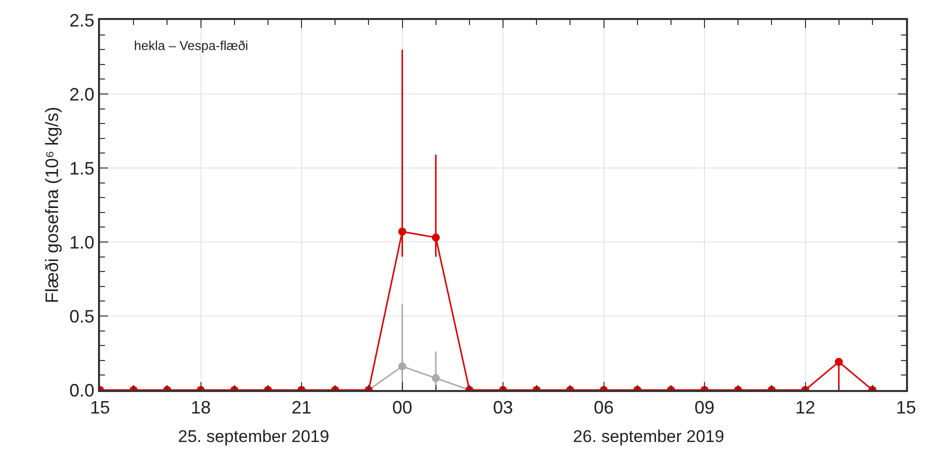 The image size is (928, 462). What do you see at coordinates (81, 242) in the screenshot?
I see `y-tick-label: 1.0` at bounding box center [81, 242].